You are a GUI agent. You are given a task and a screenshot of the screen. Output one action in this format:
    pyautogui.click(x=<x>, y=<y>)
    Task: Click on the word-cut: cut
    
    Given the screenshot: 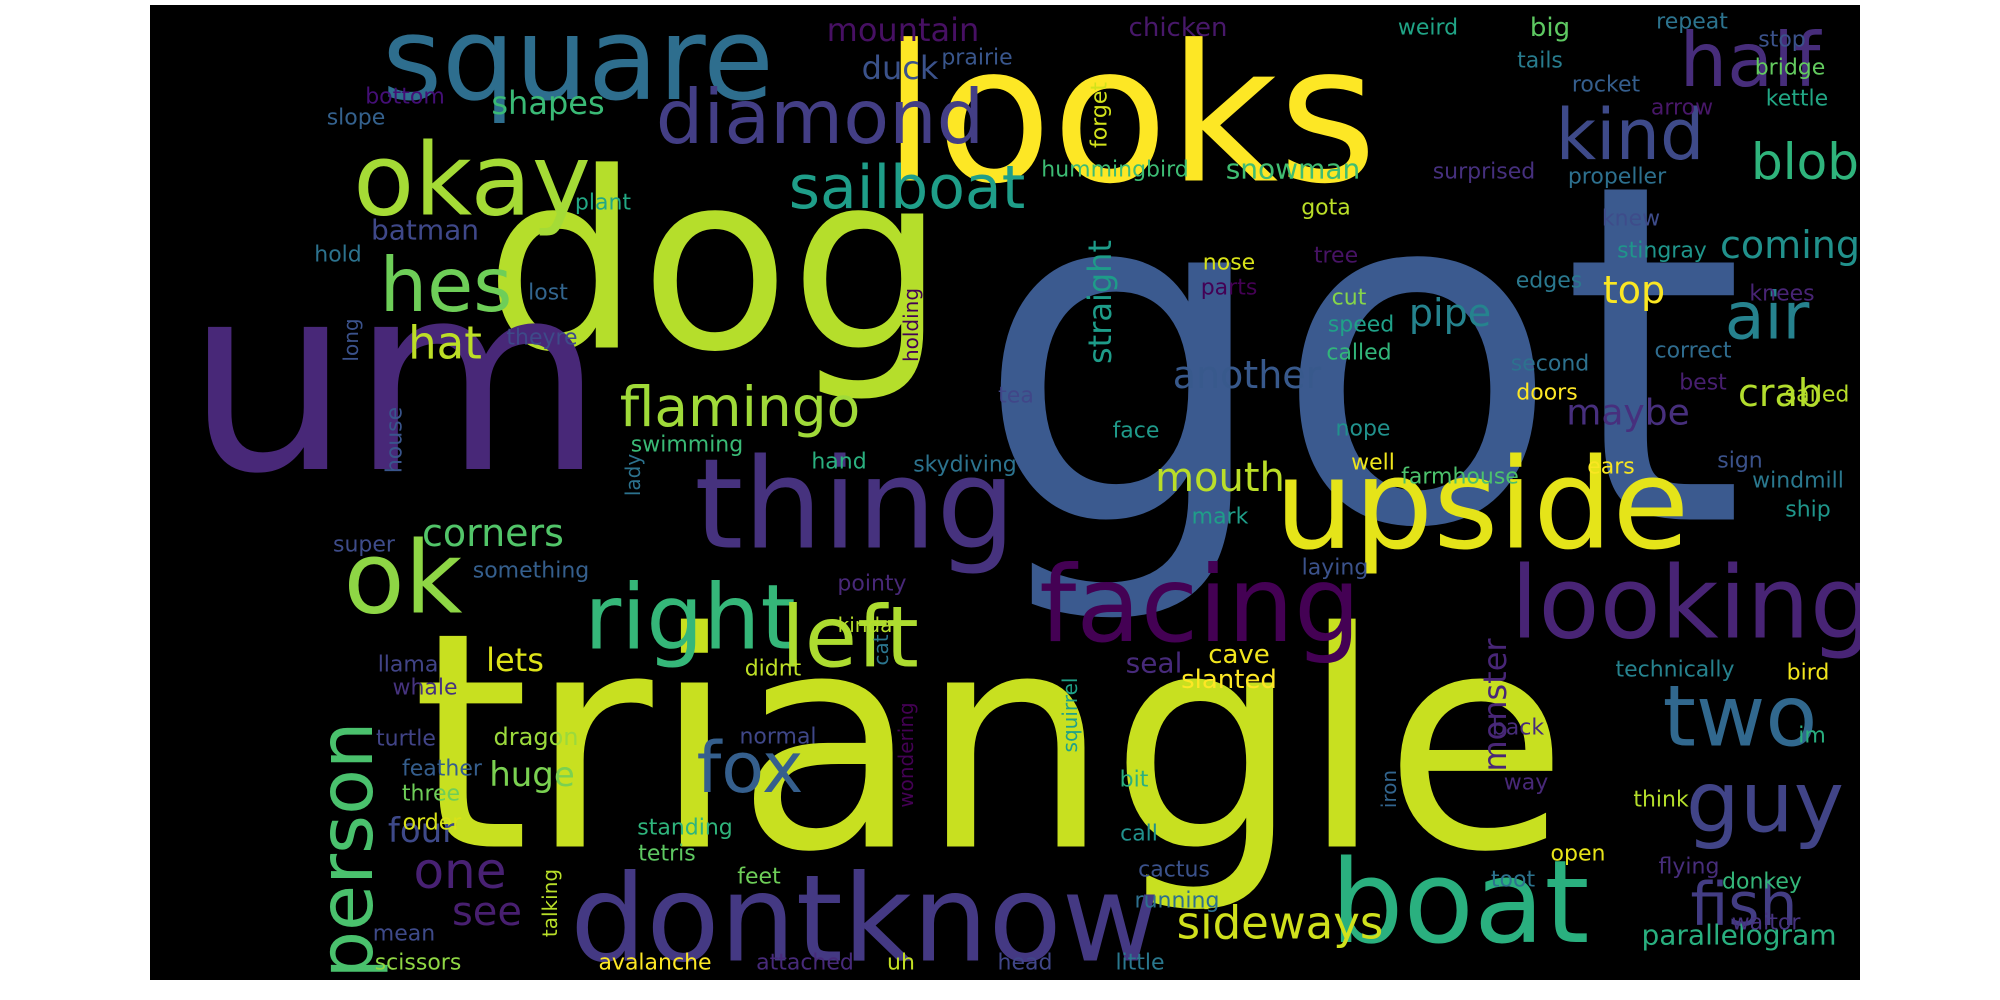 What is the action you would take?
    pyautogui.click(x=1349, y=298)
    